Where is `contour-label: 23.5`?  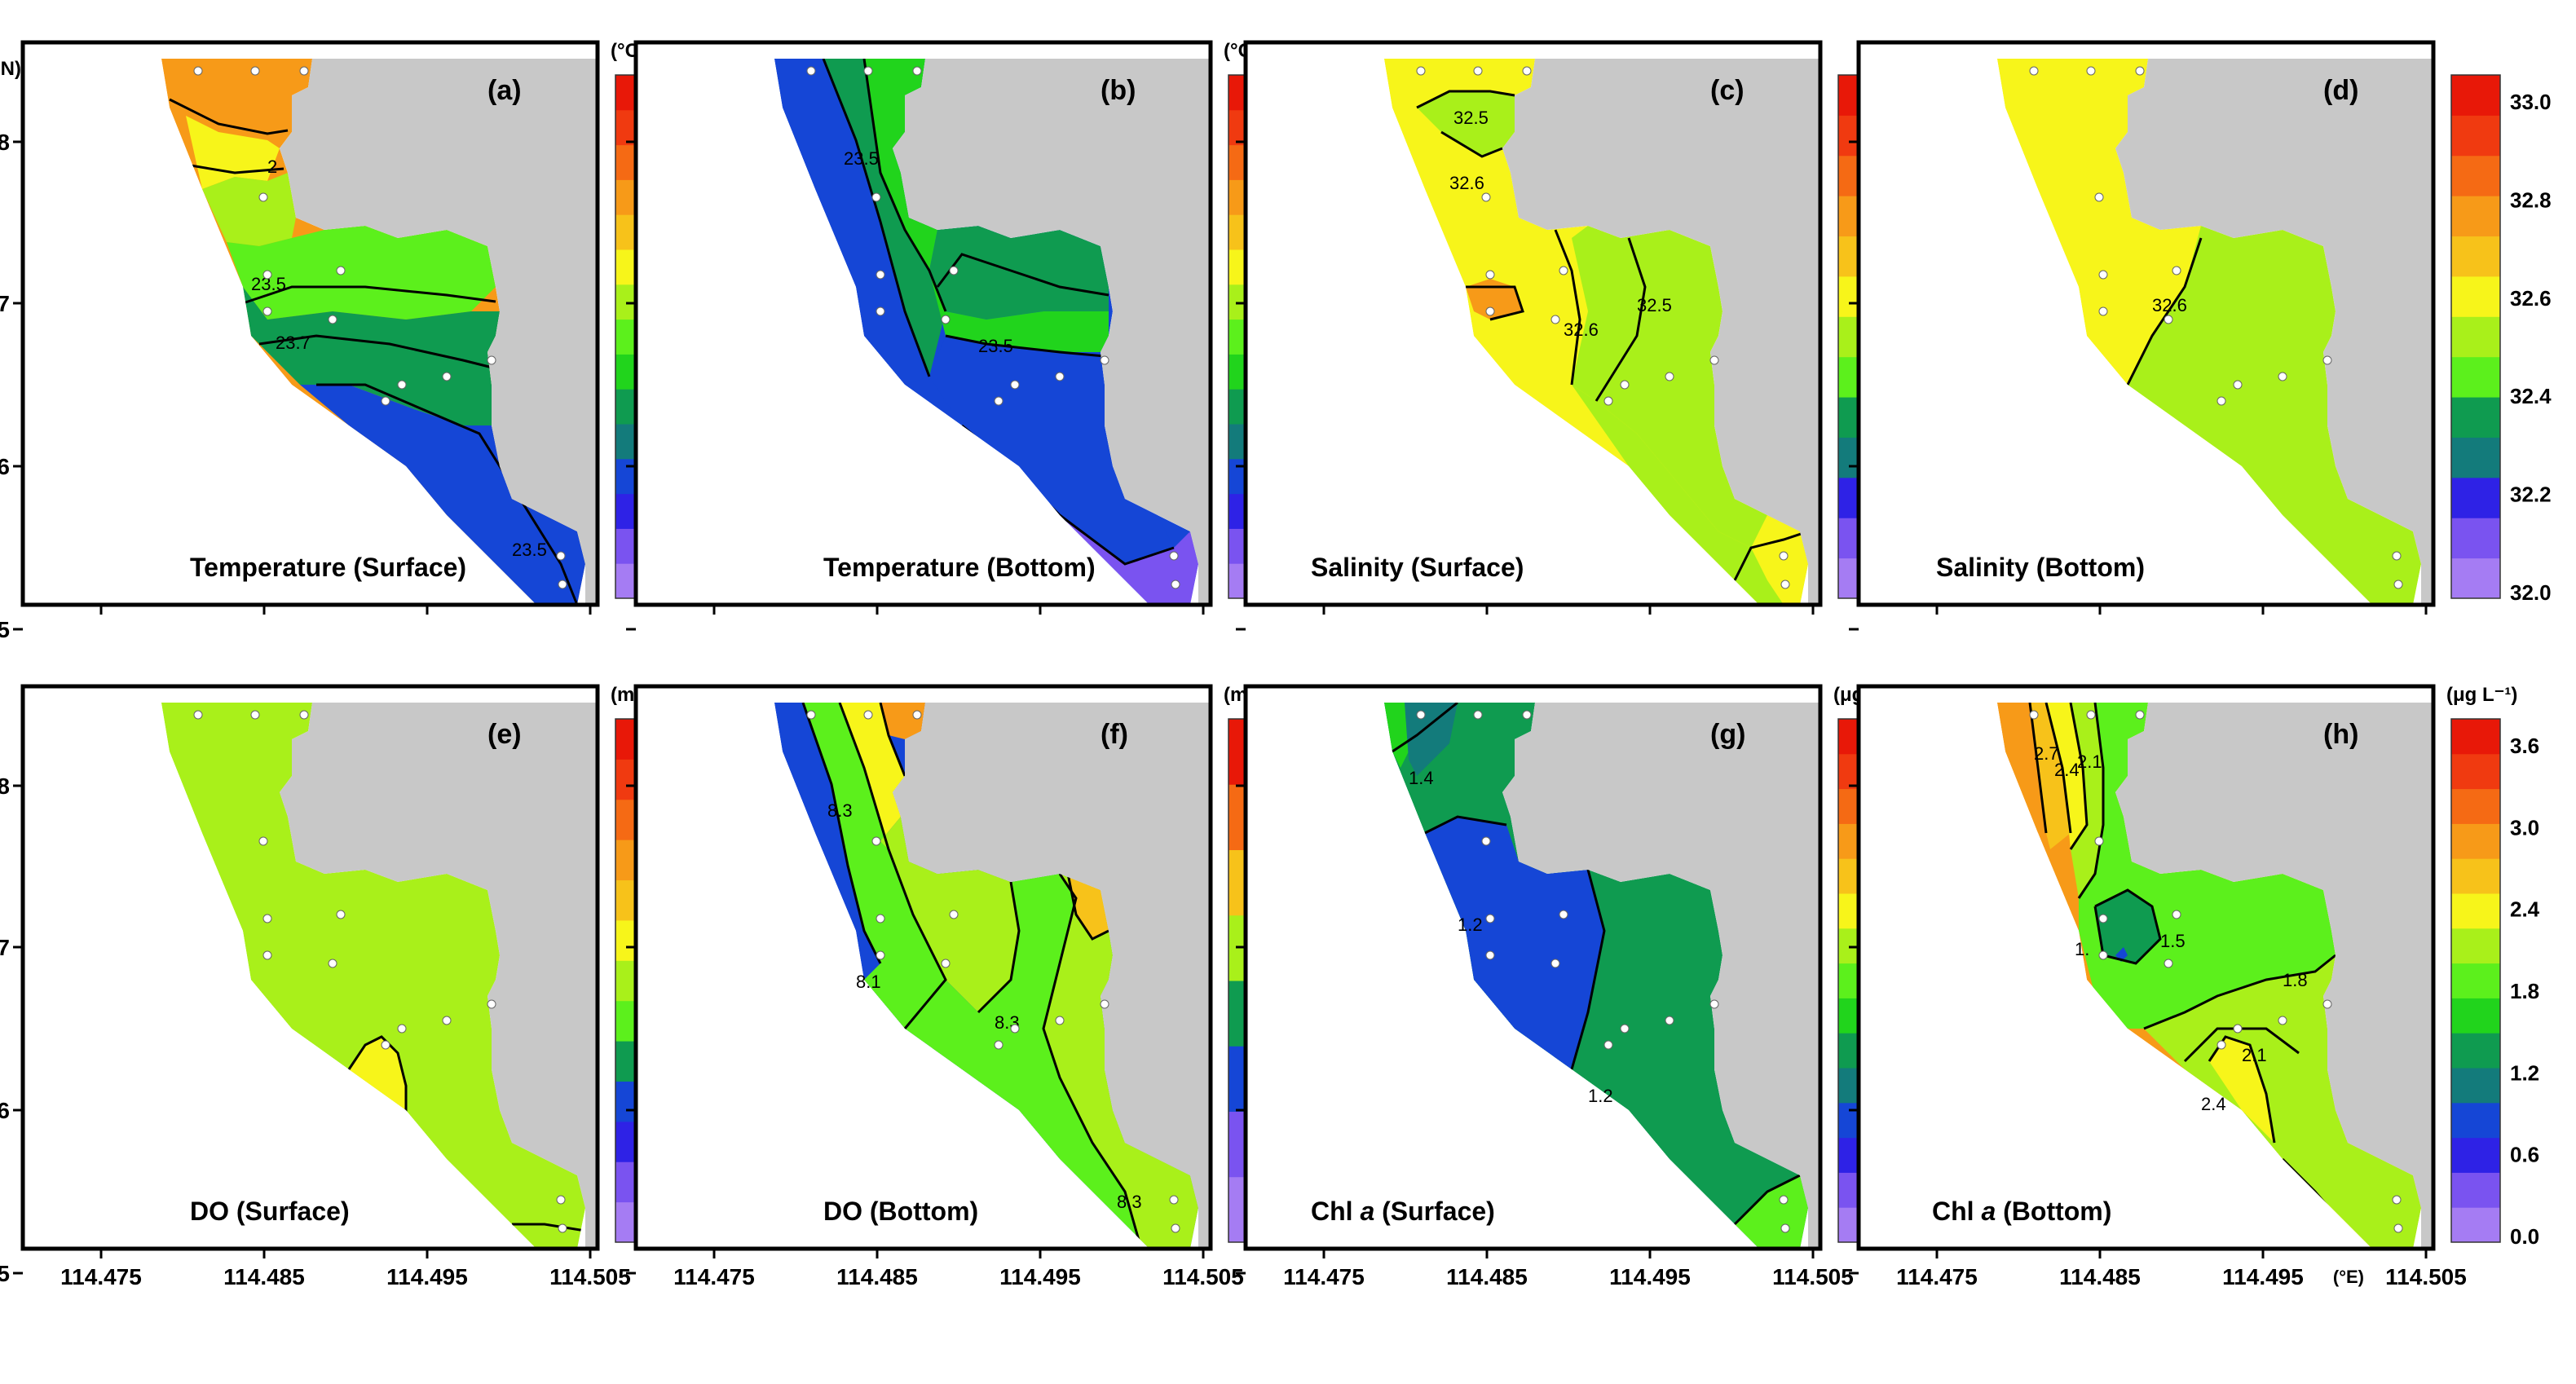 contour-label: 23.5 is located at coordinates (861, 158).